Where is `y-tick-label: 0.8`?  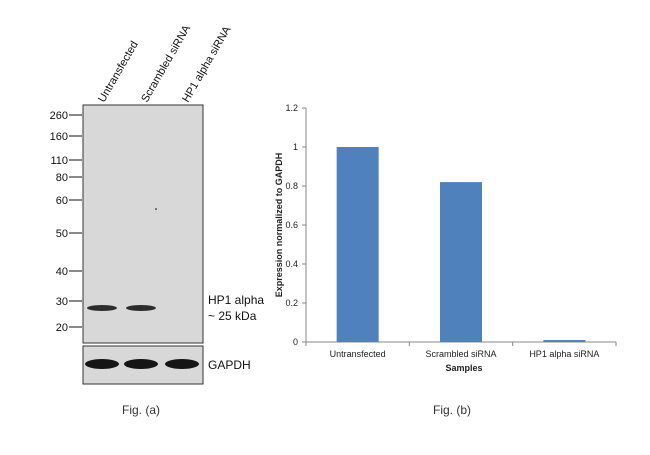 y-tick-label: 0.8 is located at coordinates (291, 186).